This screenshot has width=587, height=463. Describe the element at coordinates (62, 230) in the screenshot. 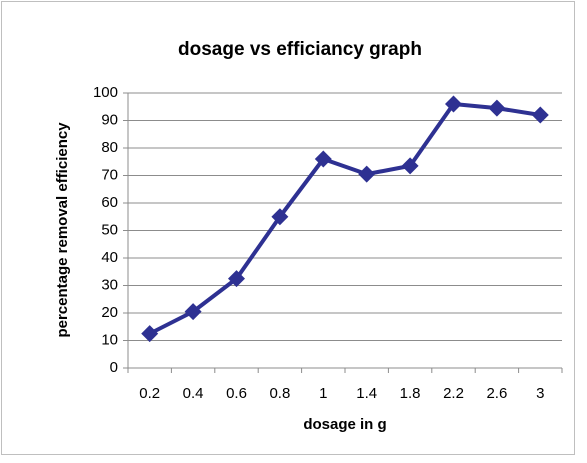

I see `y-axis-label: percentage removal efficiency` at that location.